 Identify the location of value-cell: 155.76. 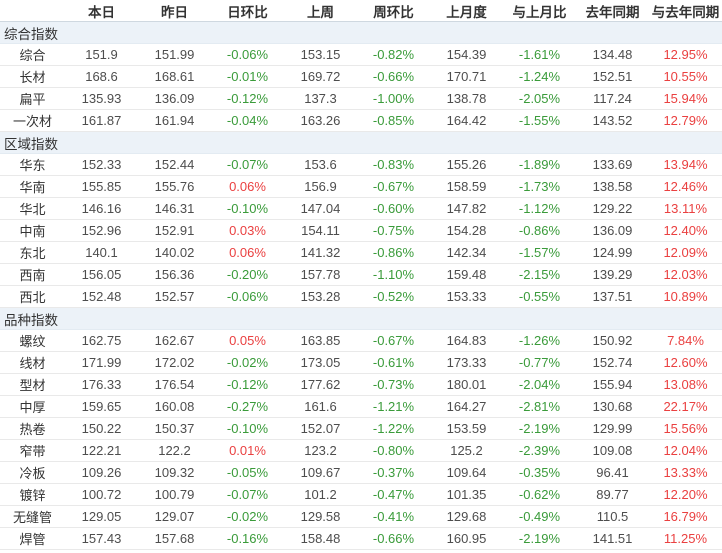
(174, 186).